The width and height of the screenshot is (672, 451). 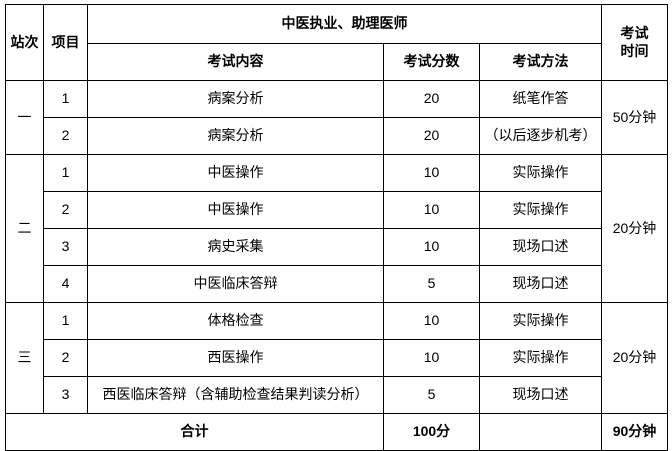 I want to click on time-cell-1: 50分钟, so click(x=635, y=117).